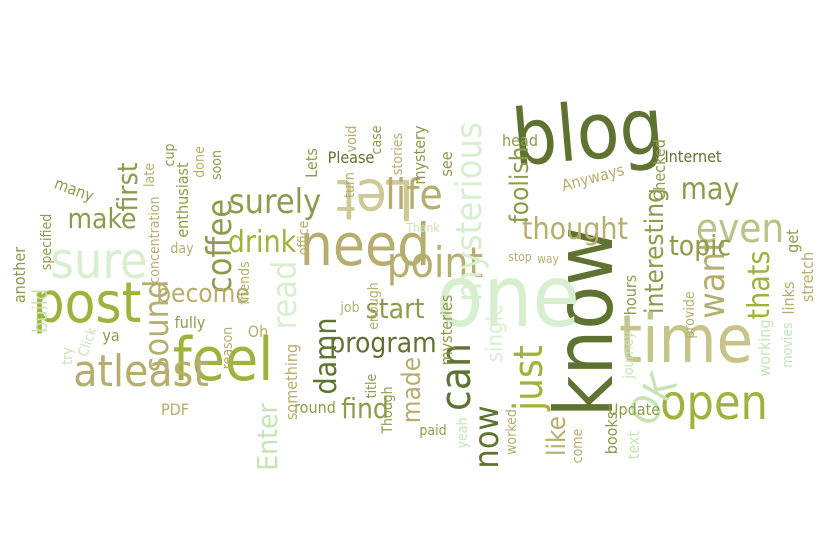 The width and height of the screenshot is (821, 549). I want to click on word-mysterious: mysterious, so click(469, 212).